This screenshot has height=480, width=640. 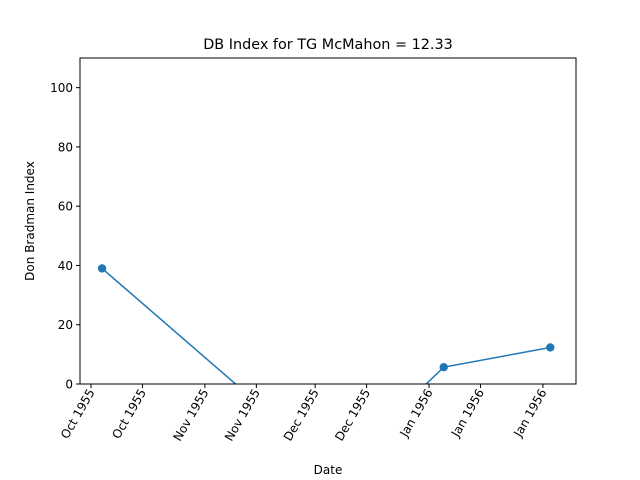 What do you see at coordinates (328, 470) in the screenshot?
I see `x-axis-label: Date` at bounding box center [328, 470].